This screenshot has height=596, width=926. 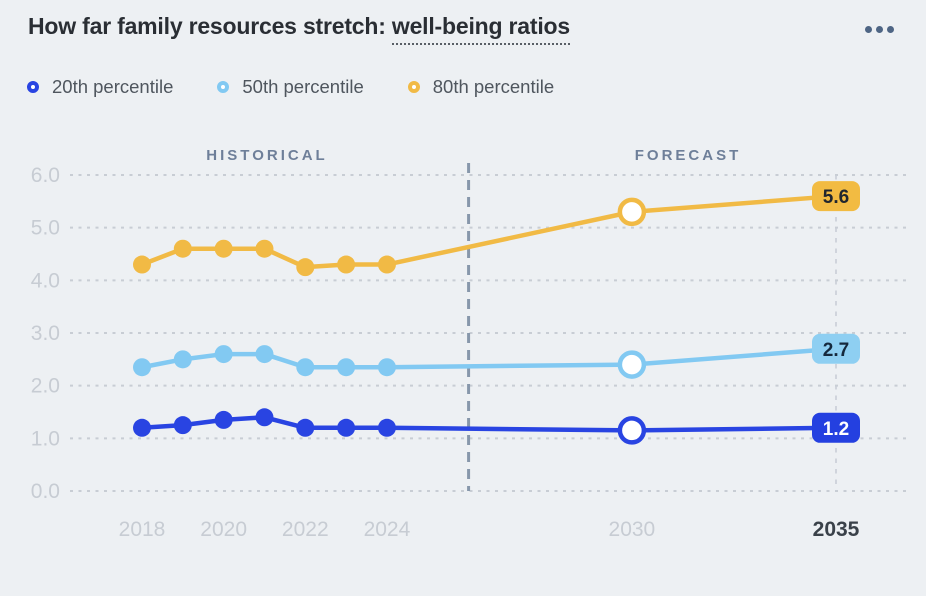 What do you see at coordinates (210, 26) in the screenshot?
I see `title-prefix: How far family resources stretch:` at bounding box center [210, 26].